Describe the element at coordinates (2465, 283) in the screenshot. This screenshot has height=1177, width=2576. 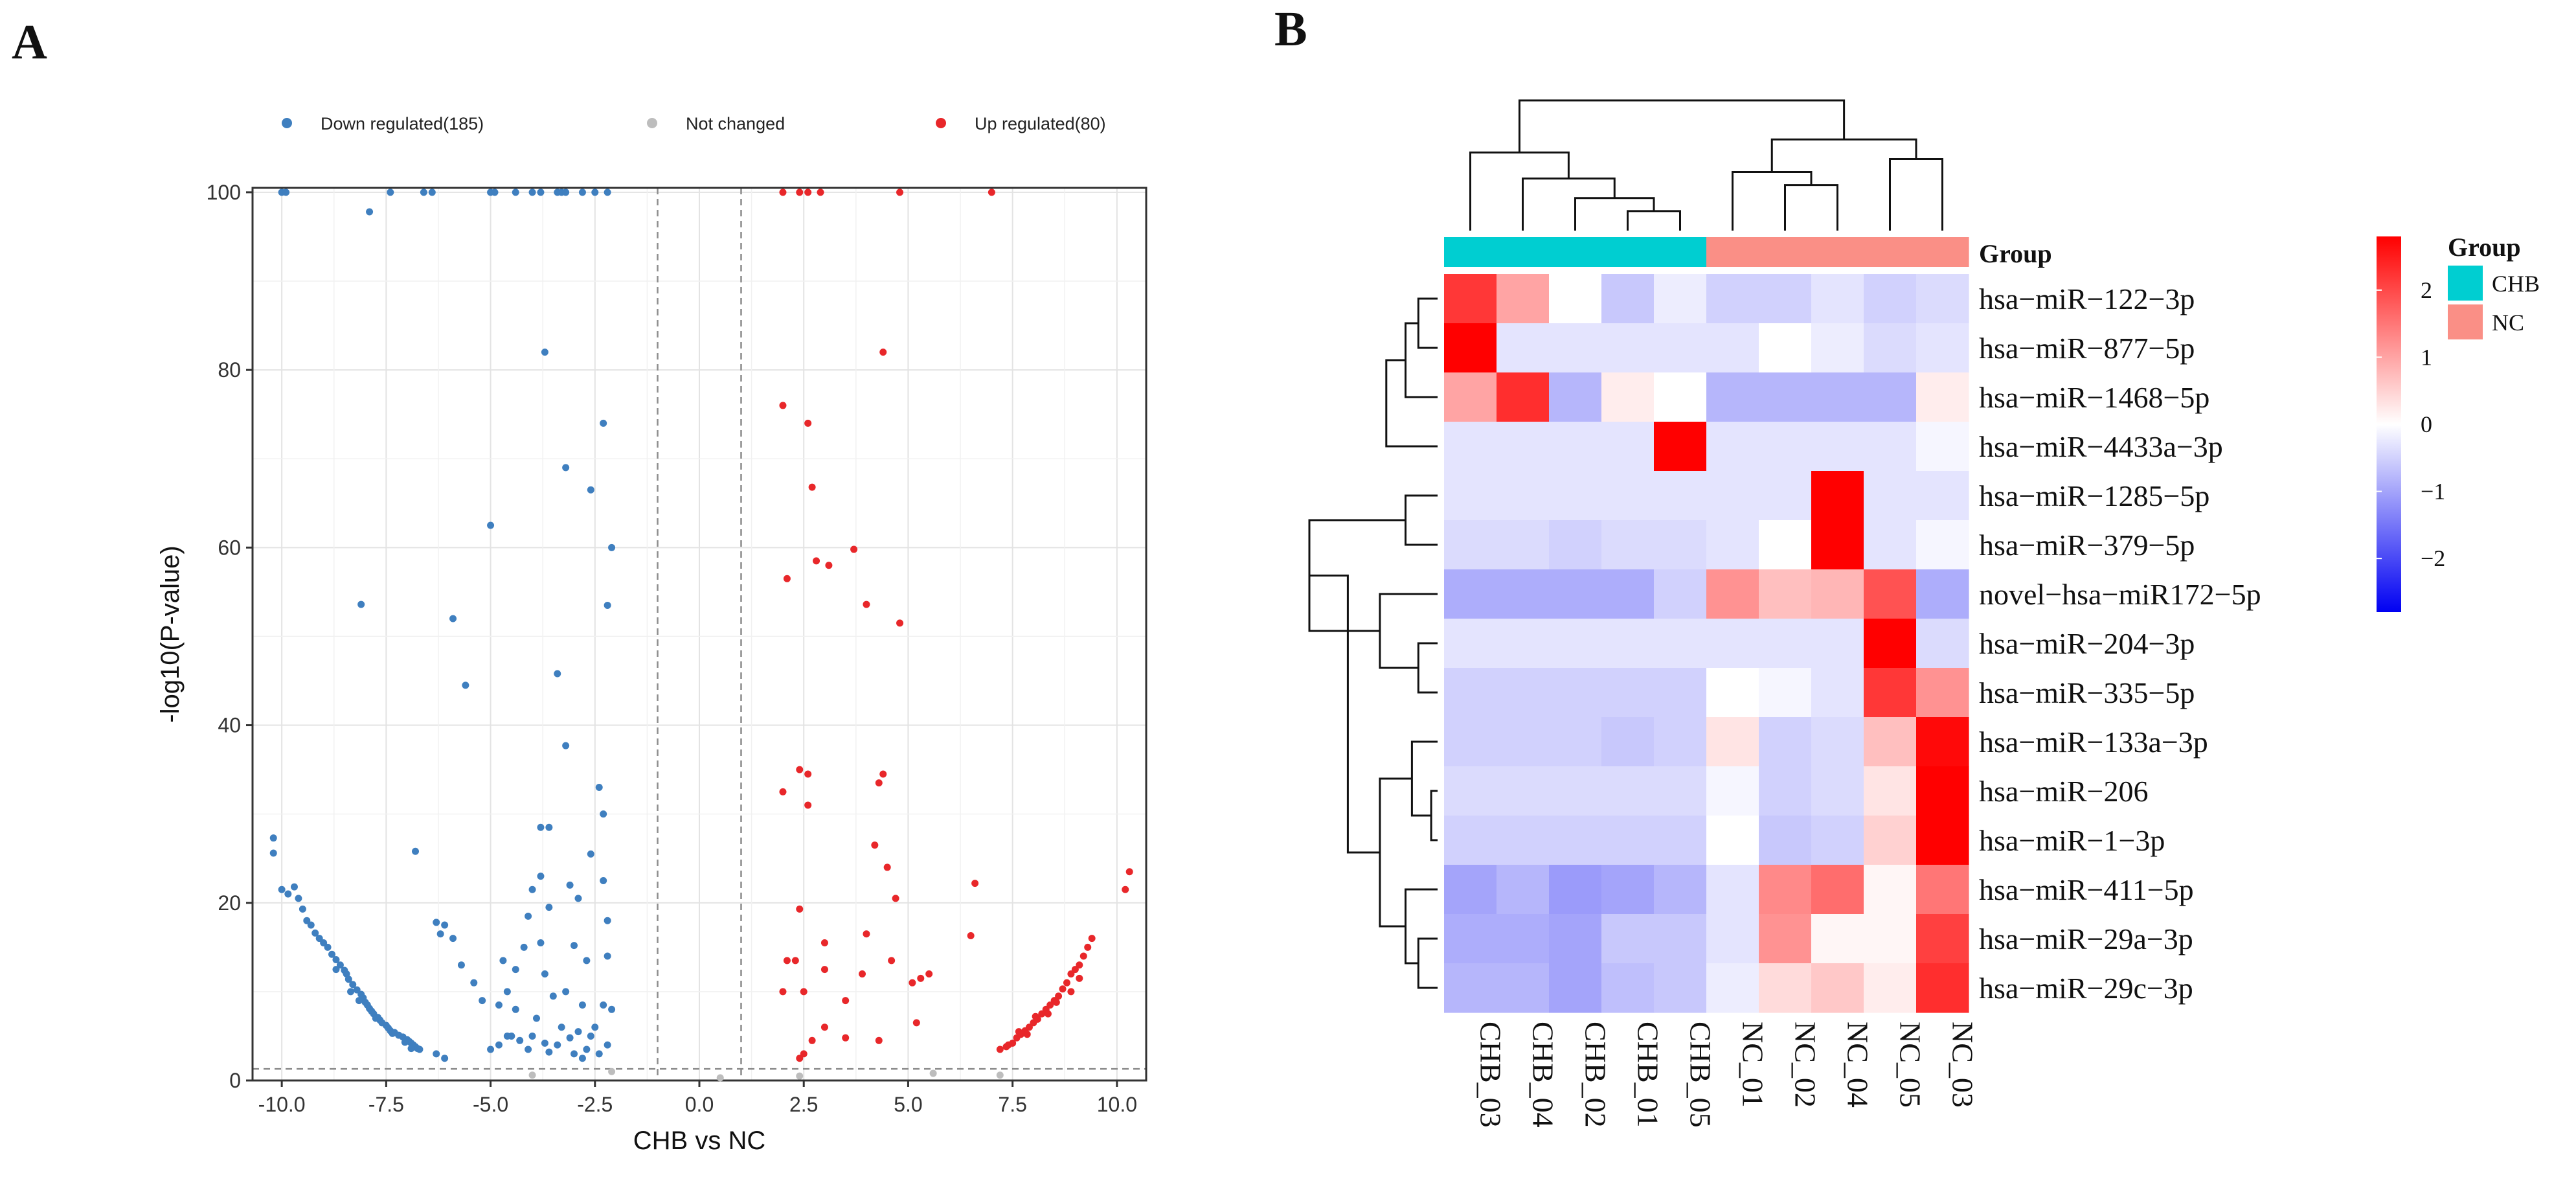
I see `group-legend-swatch` at that location.